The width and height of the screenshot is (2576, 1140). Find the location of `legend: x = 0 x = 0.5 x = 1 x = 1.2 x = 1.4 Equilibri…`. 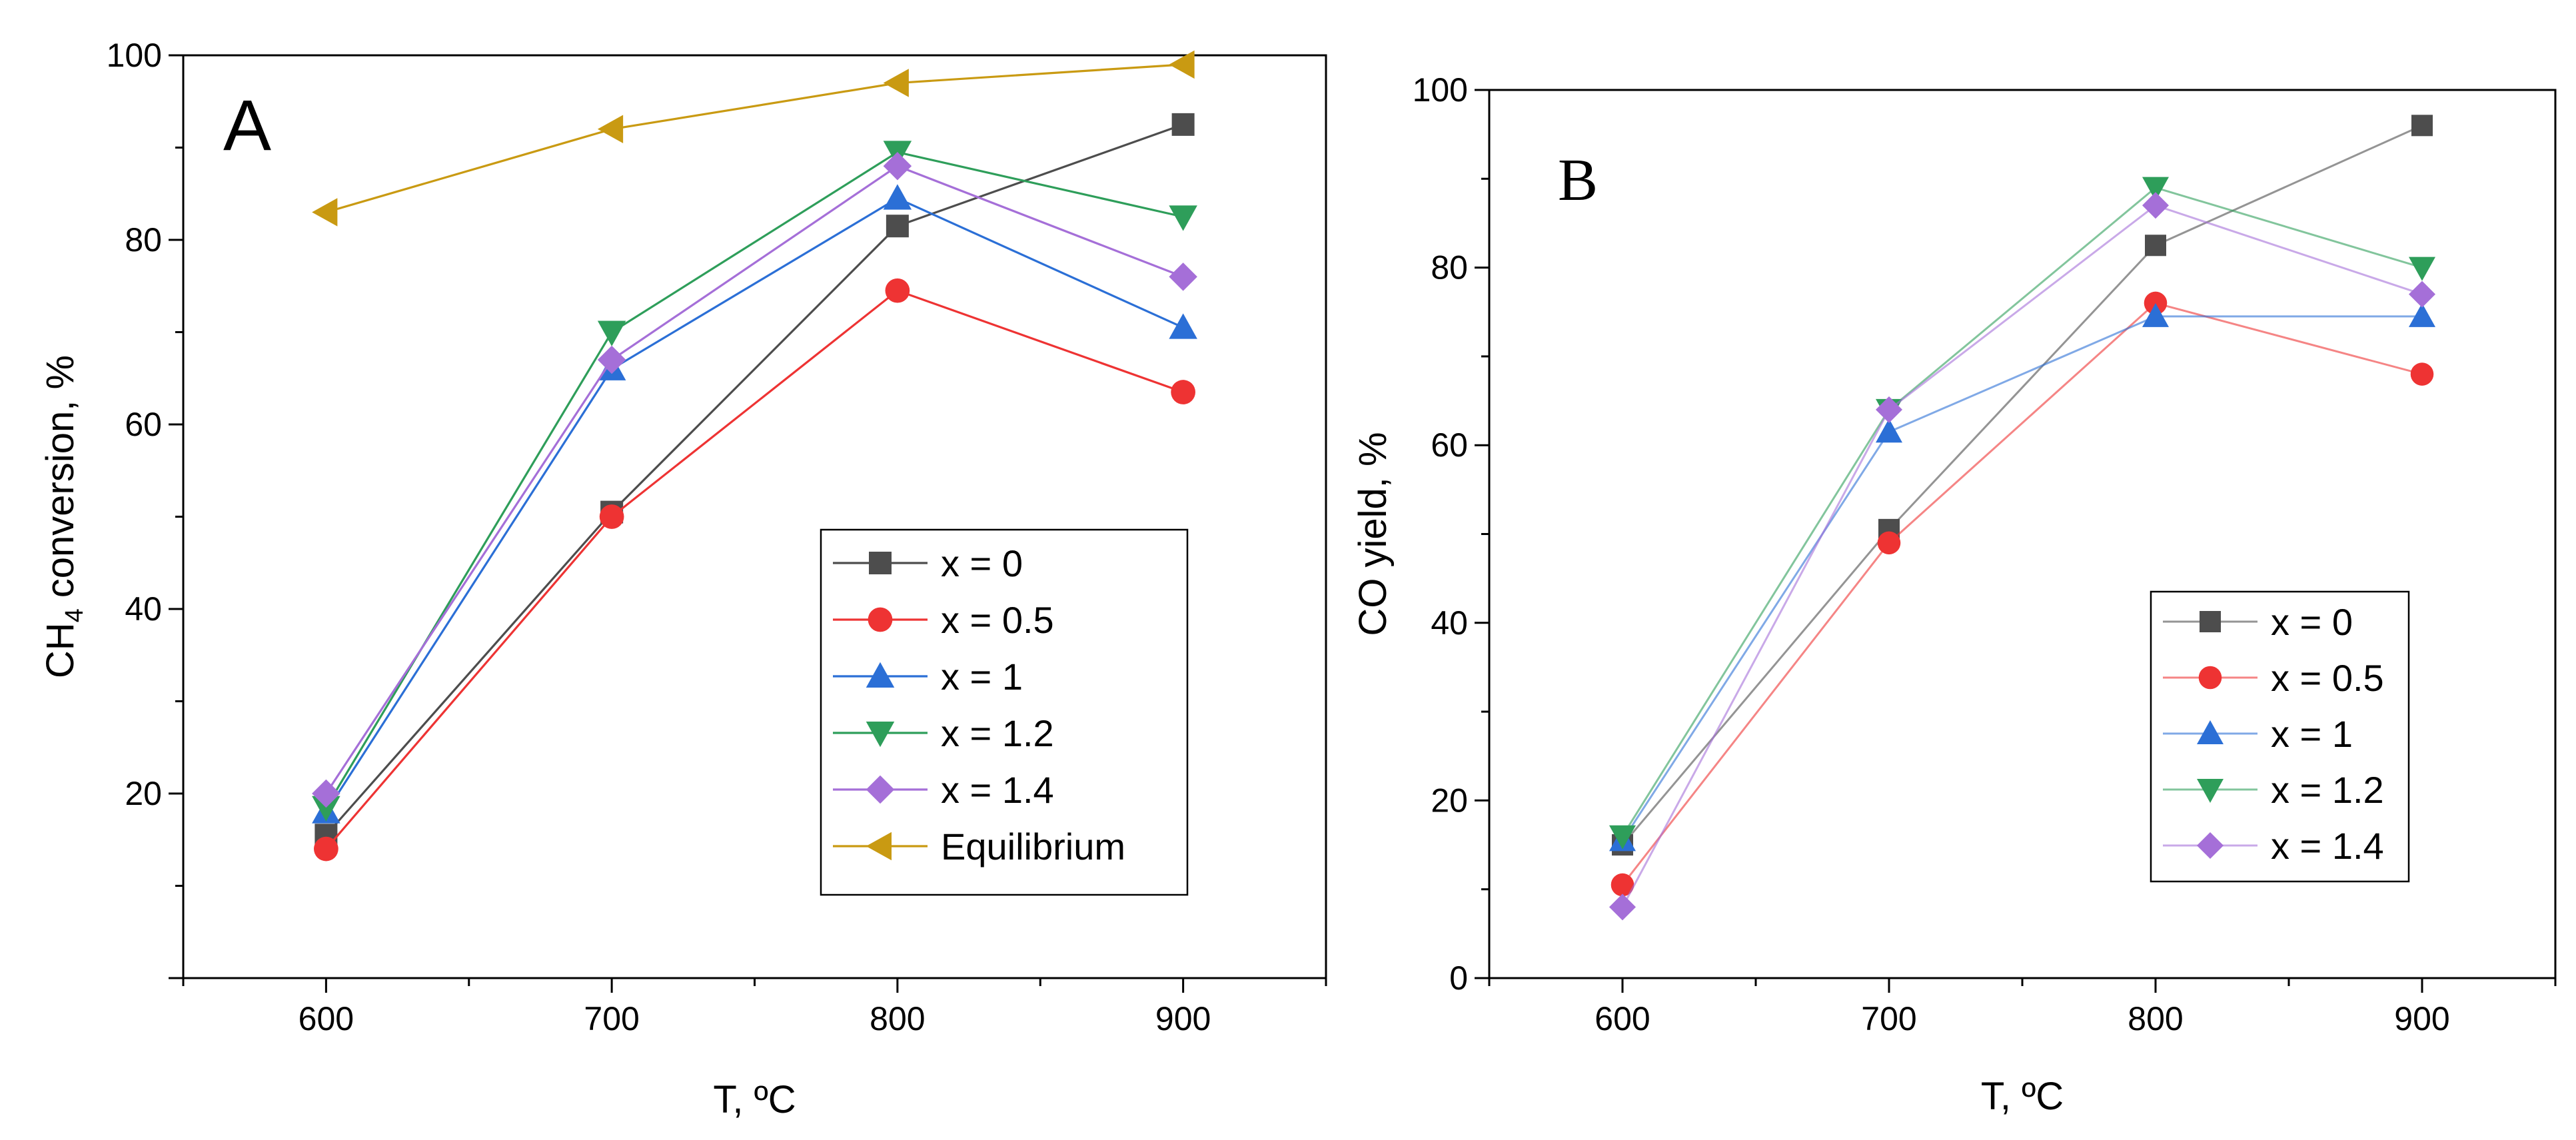

legend: x = 0 x = 0.5 x = 1 x = 1.2 x = 1.4 Equilibri… is located at coordinates (1004, 712).